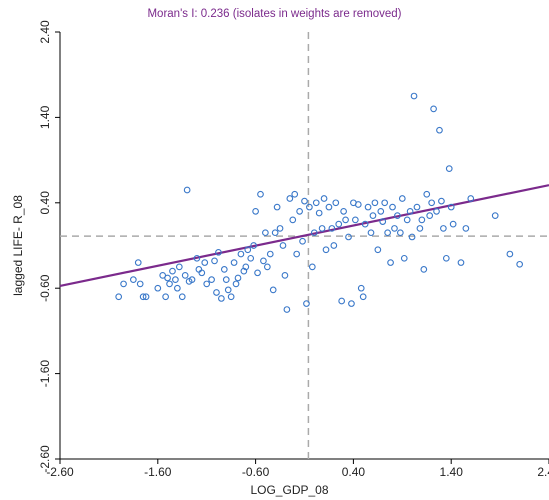 The width and height of the screenshot is (549, 500). I want to click on y-tick-label: -0.60, so click(45, 288).